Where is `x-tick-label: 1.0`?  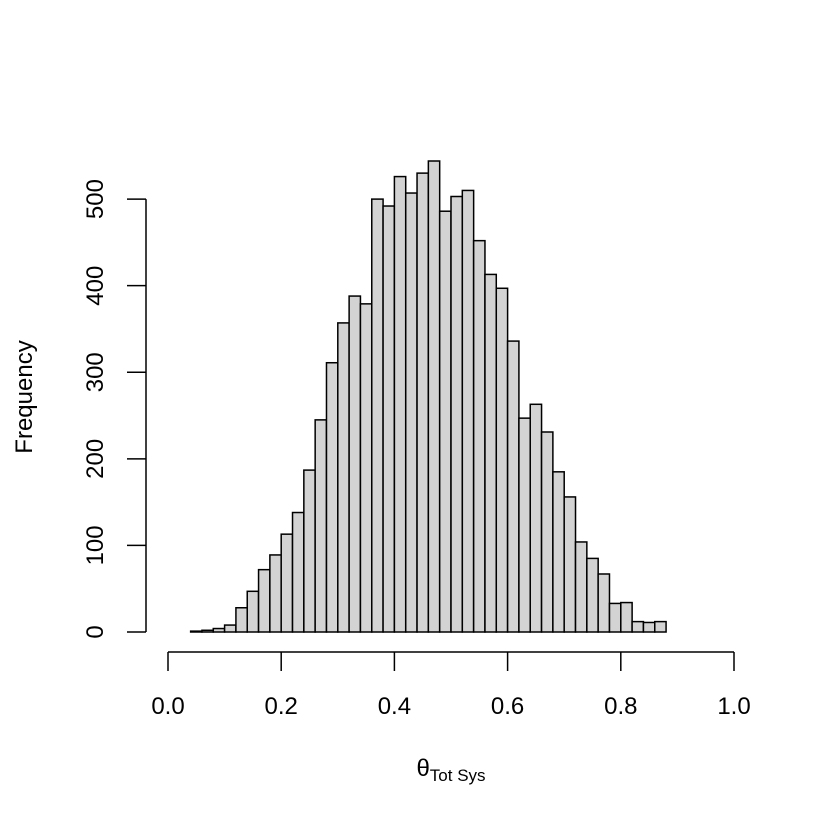 x-tick-label: 1.0 is located at coordinates (733, 706).